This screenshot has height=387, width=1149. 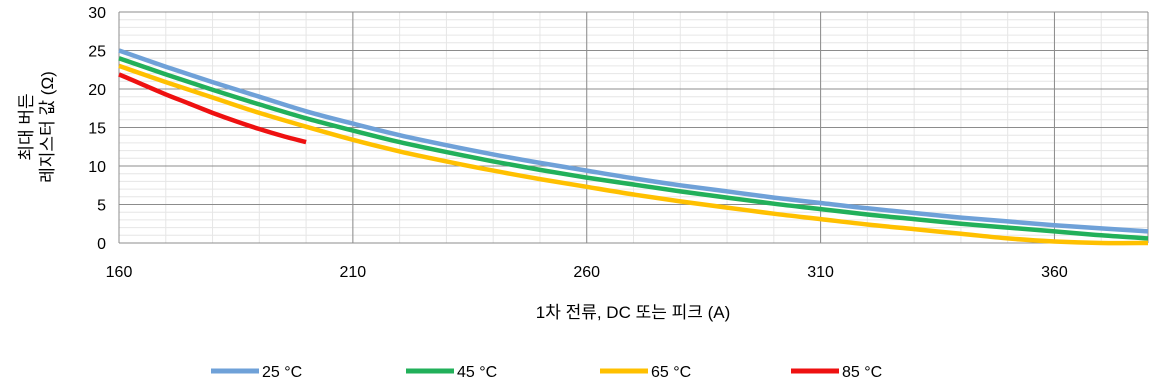 I want to click on legend-item: 25 °C, so click(x=256, y=372).